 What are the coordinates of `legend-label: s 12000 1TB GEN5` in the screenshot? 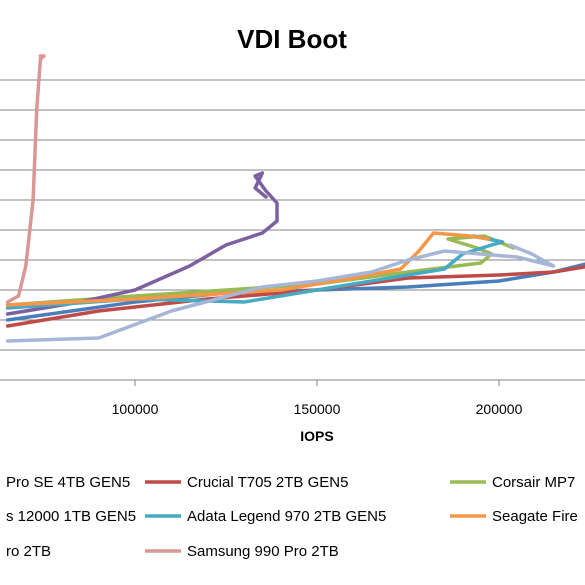 It's located at (71, 516).